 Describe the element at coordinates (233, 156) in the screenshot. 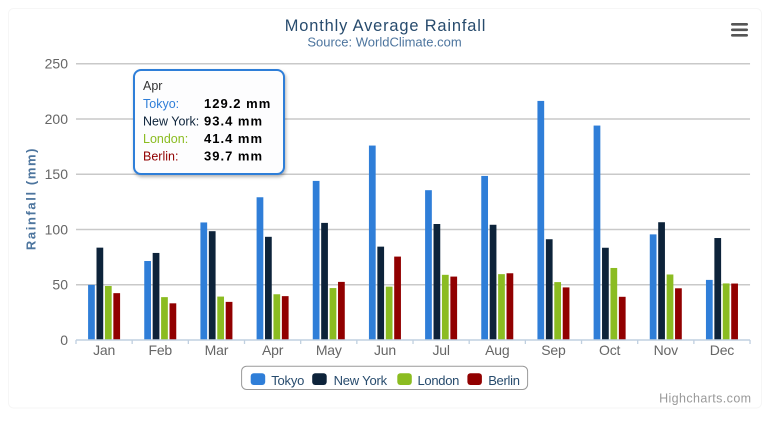

I see `svg-text: 39.7 mm` at that location.